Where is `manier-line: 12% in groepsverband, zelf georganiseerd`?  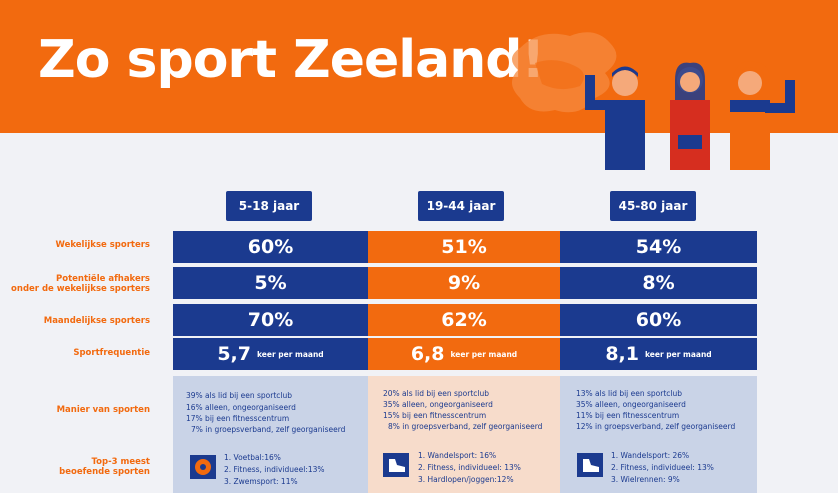
manier-line: 12% in groepsverband, zelf georganiseerd is located at coordinates (656, 426).